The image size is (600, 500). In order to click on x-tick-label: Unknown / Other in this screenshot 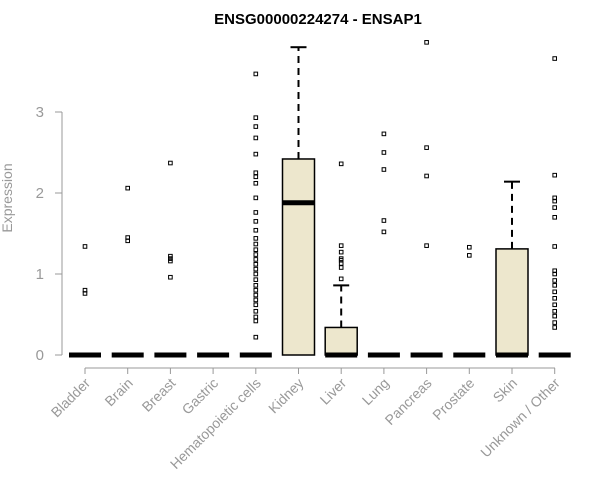, I will do `click(520, 418)`.